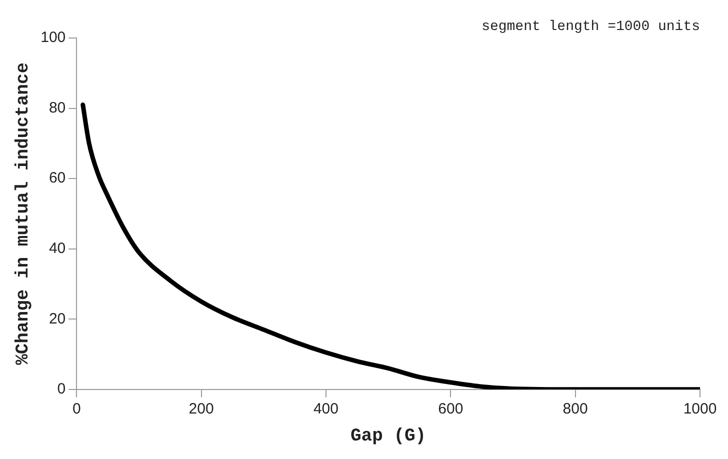 This screenshot has width=728, height=459. I want to click on y-tick-label: 40, so click(57, 248).